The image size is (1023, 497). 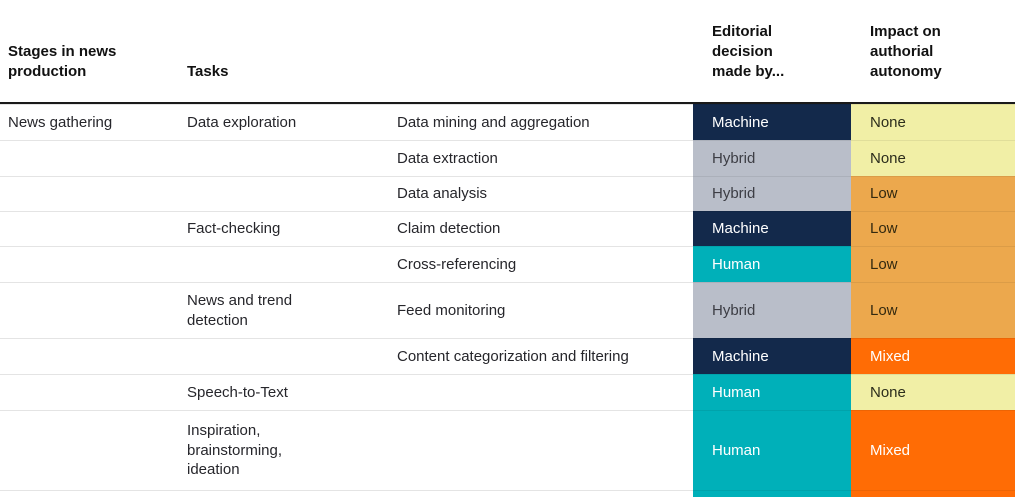 What do you see at coordinates (292, 228) in the screenshot?
I see `task-cell: Fact-checking` at bounding box center [292, 228].